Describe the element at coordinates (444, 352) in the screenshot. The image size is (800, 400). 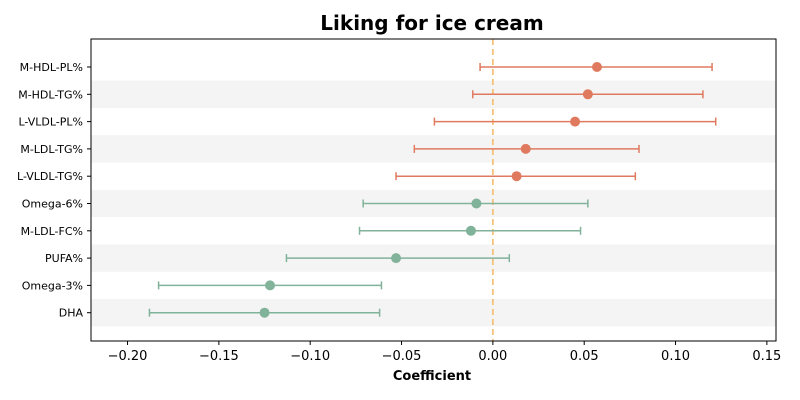
I see `x-axis: −0.20 −0.15 −0.10 −0.05 0.00 0.05 0.10 0.15` at that location.